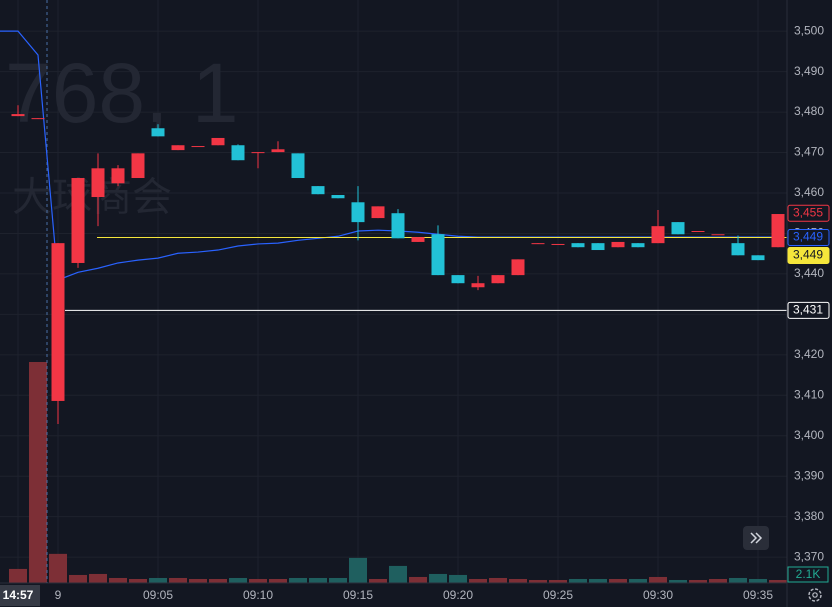 This screenshot has width=832, height=607. I want to click on x-tick-label: 09:25, so click(558, 595).